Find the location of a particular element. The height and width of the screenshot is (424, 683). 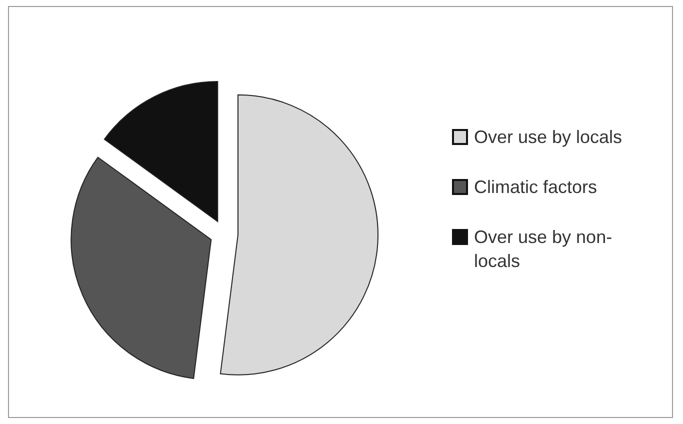

legend-label: Over use by locals is located at coordinates (548, 137).